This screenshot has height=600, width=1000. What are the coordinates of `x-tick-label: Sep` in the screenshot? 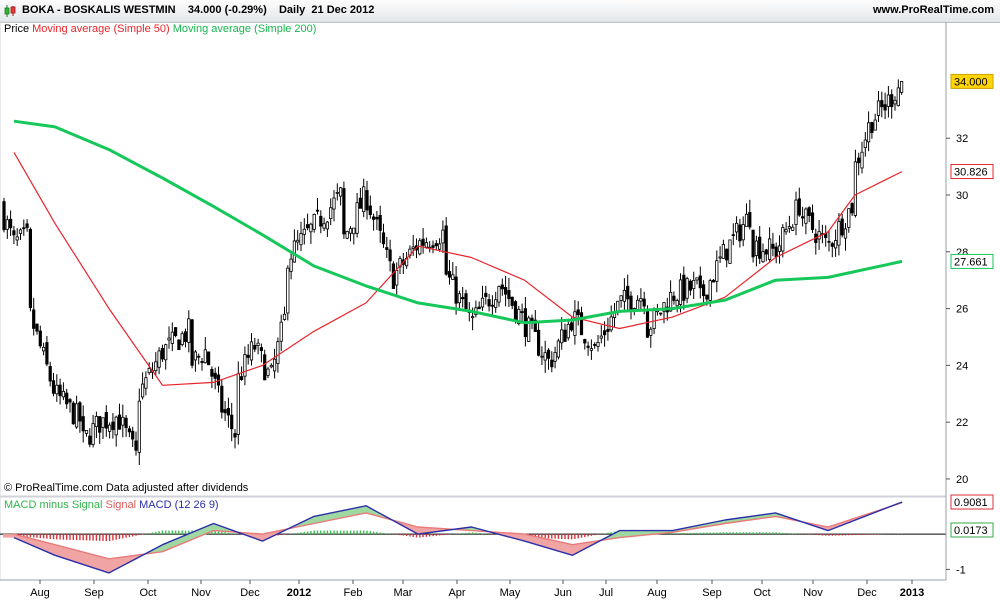 It's located at (94, 593).